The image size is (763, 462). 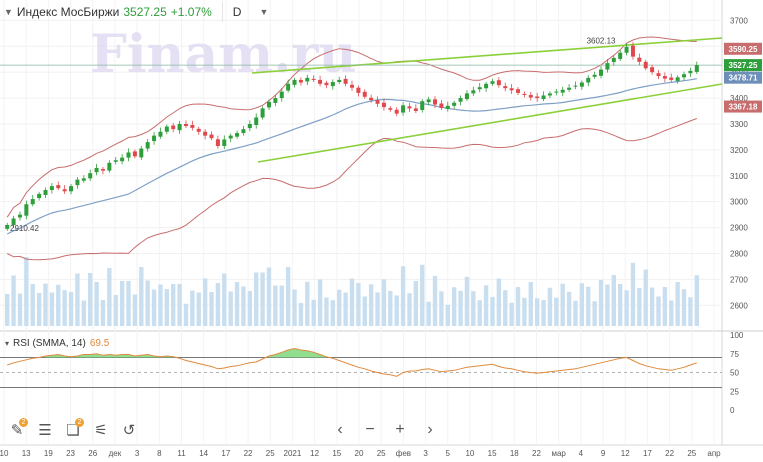 I want to click on x-tick-label: 26, so click(x=92, y=453).